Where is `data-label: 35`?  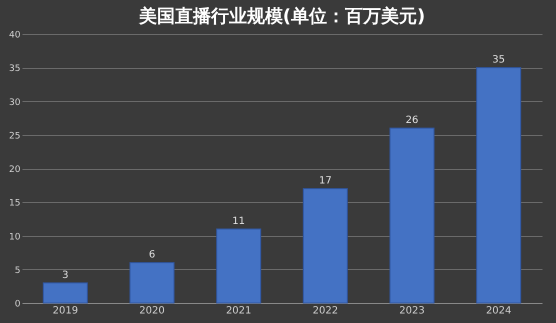 data-label: 35 is located at coordinates (499, 60).